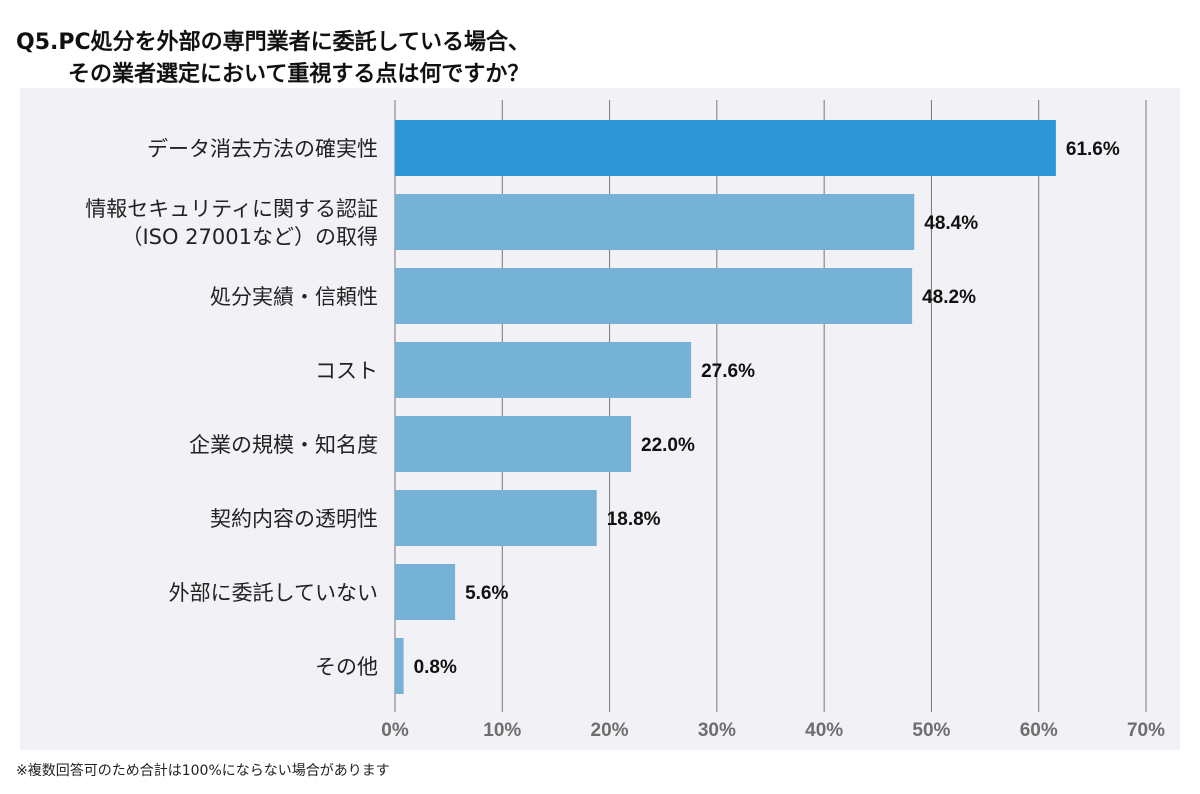 Image resolution: width=1200 pixels, height=794 pixels. What do you see at coordinates (1146, 730) in the screenshot?
I see `x-tick-label: 70%` at bounding box center [1146, 730].